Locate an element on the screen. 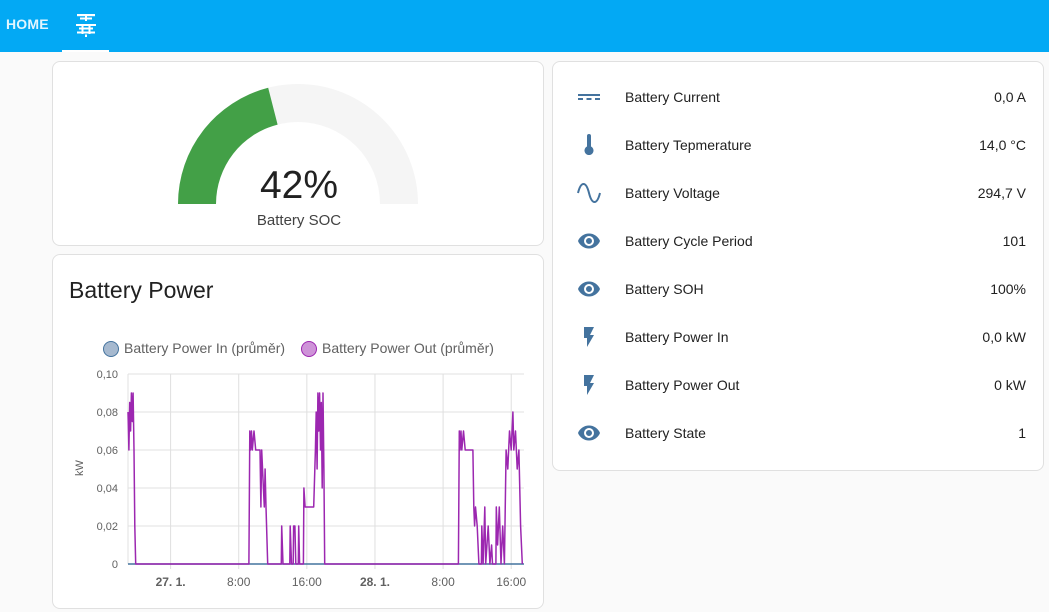 The height and width of the screenshot is (612, 1049). x-tick-label: 27. 1. is located at coordinates (171, 582).